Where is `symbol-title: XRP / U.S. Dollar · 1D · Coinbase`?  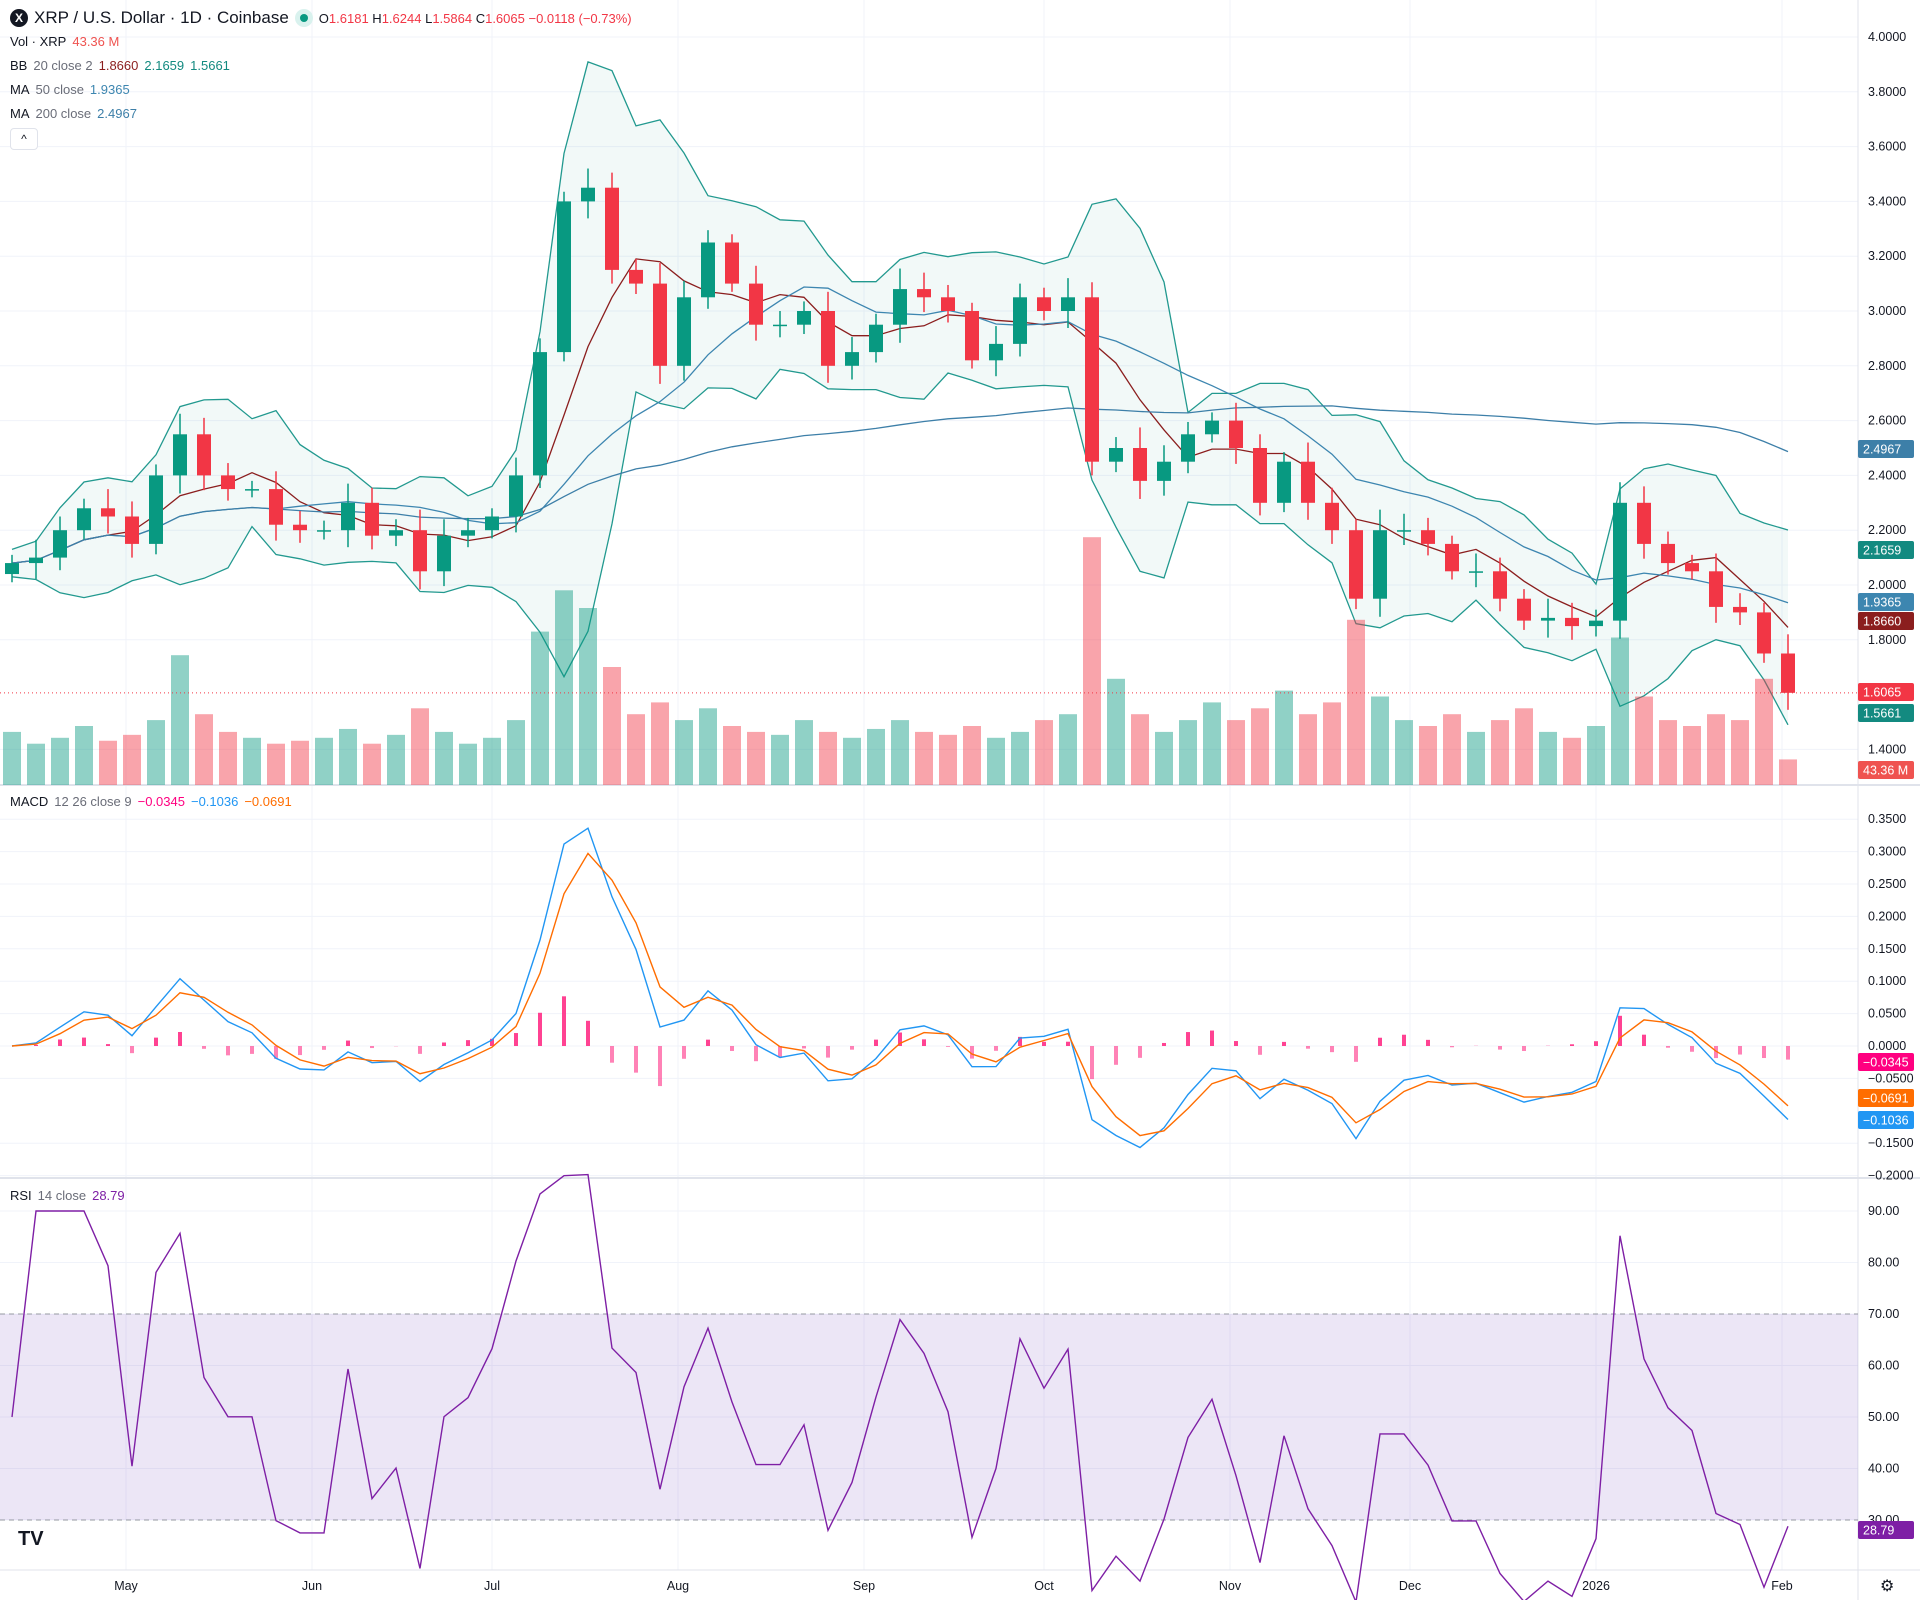 symbol-title: XRP / U.S. Dollar · 1D · Coinbase is located at coordinates (161, 17).